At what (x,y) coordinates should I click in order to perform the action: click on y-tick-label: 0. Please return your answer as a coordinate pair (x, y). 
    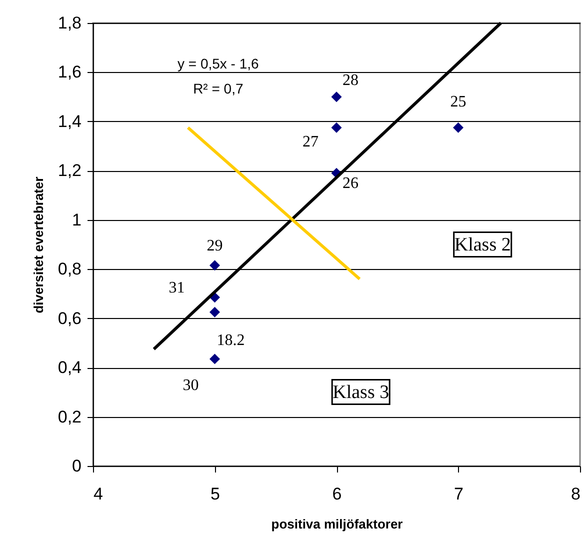
    Looking at the image, I should click on (77, 466).